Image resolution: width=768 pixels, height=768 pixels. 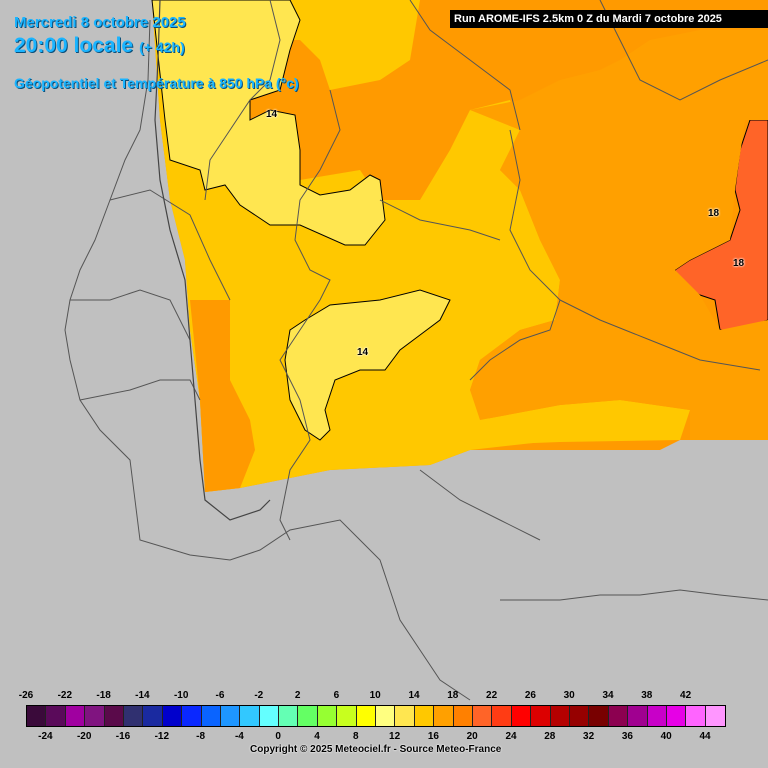 I want to click on legend-tick-bottom: 20, so click(x=472, y=736).